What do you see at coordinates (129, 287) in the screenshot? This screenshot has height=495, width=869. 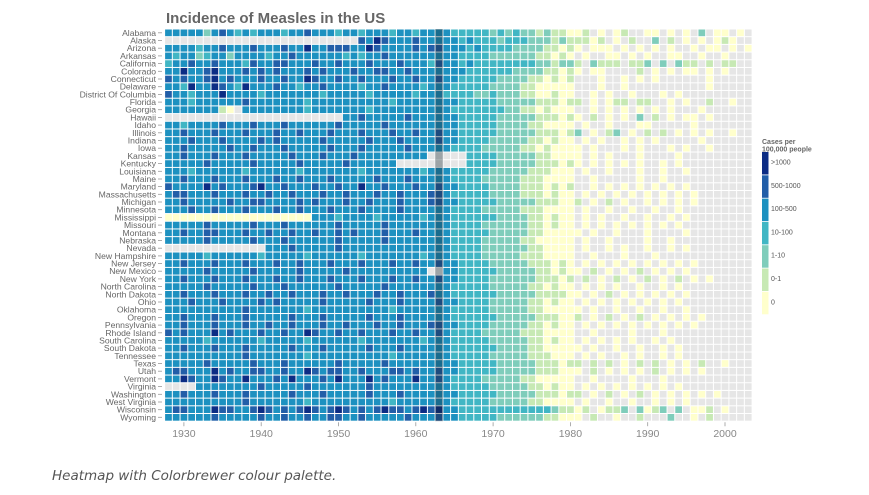 I see `state-label: North Carolina` at bounding box center [129, 287].